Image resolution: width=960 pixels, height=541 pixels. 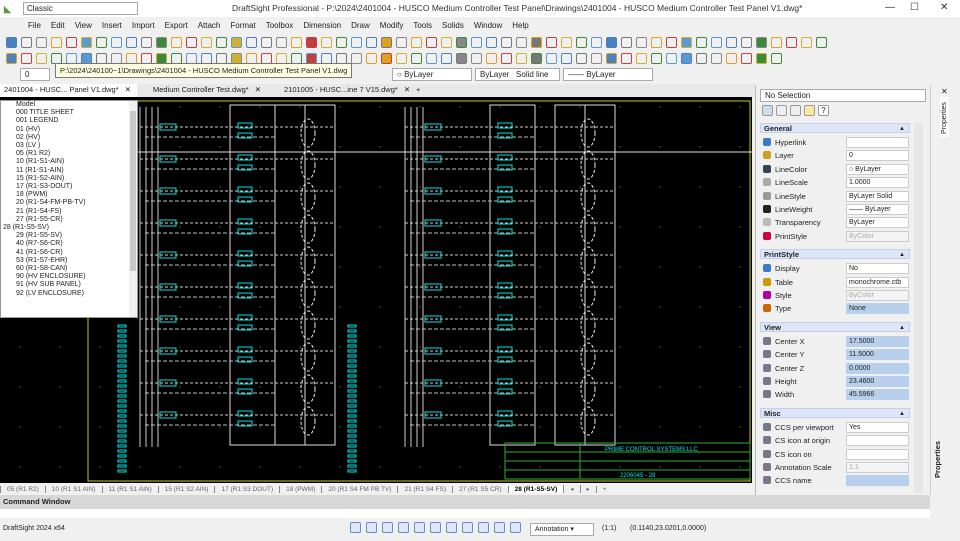 I want to click on property-value: ByColor, so click(x=877, y=236).